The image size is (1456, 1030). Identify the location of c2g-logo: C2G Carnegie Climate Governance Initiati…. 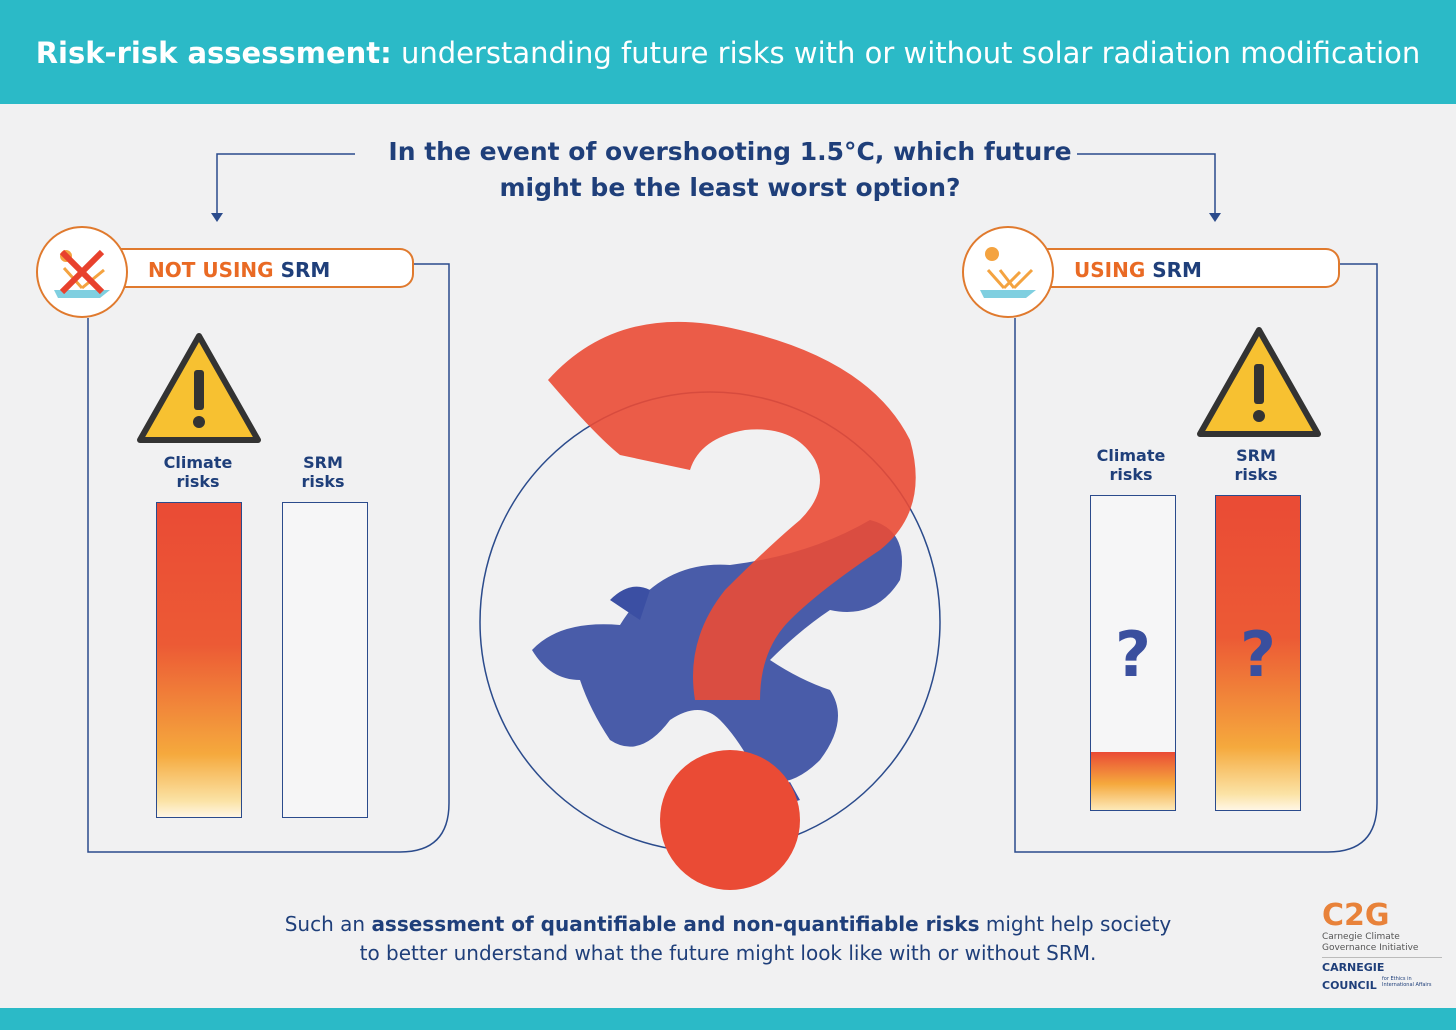
(1370, 926).